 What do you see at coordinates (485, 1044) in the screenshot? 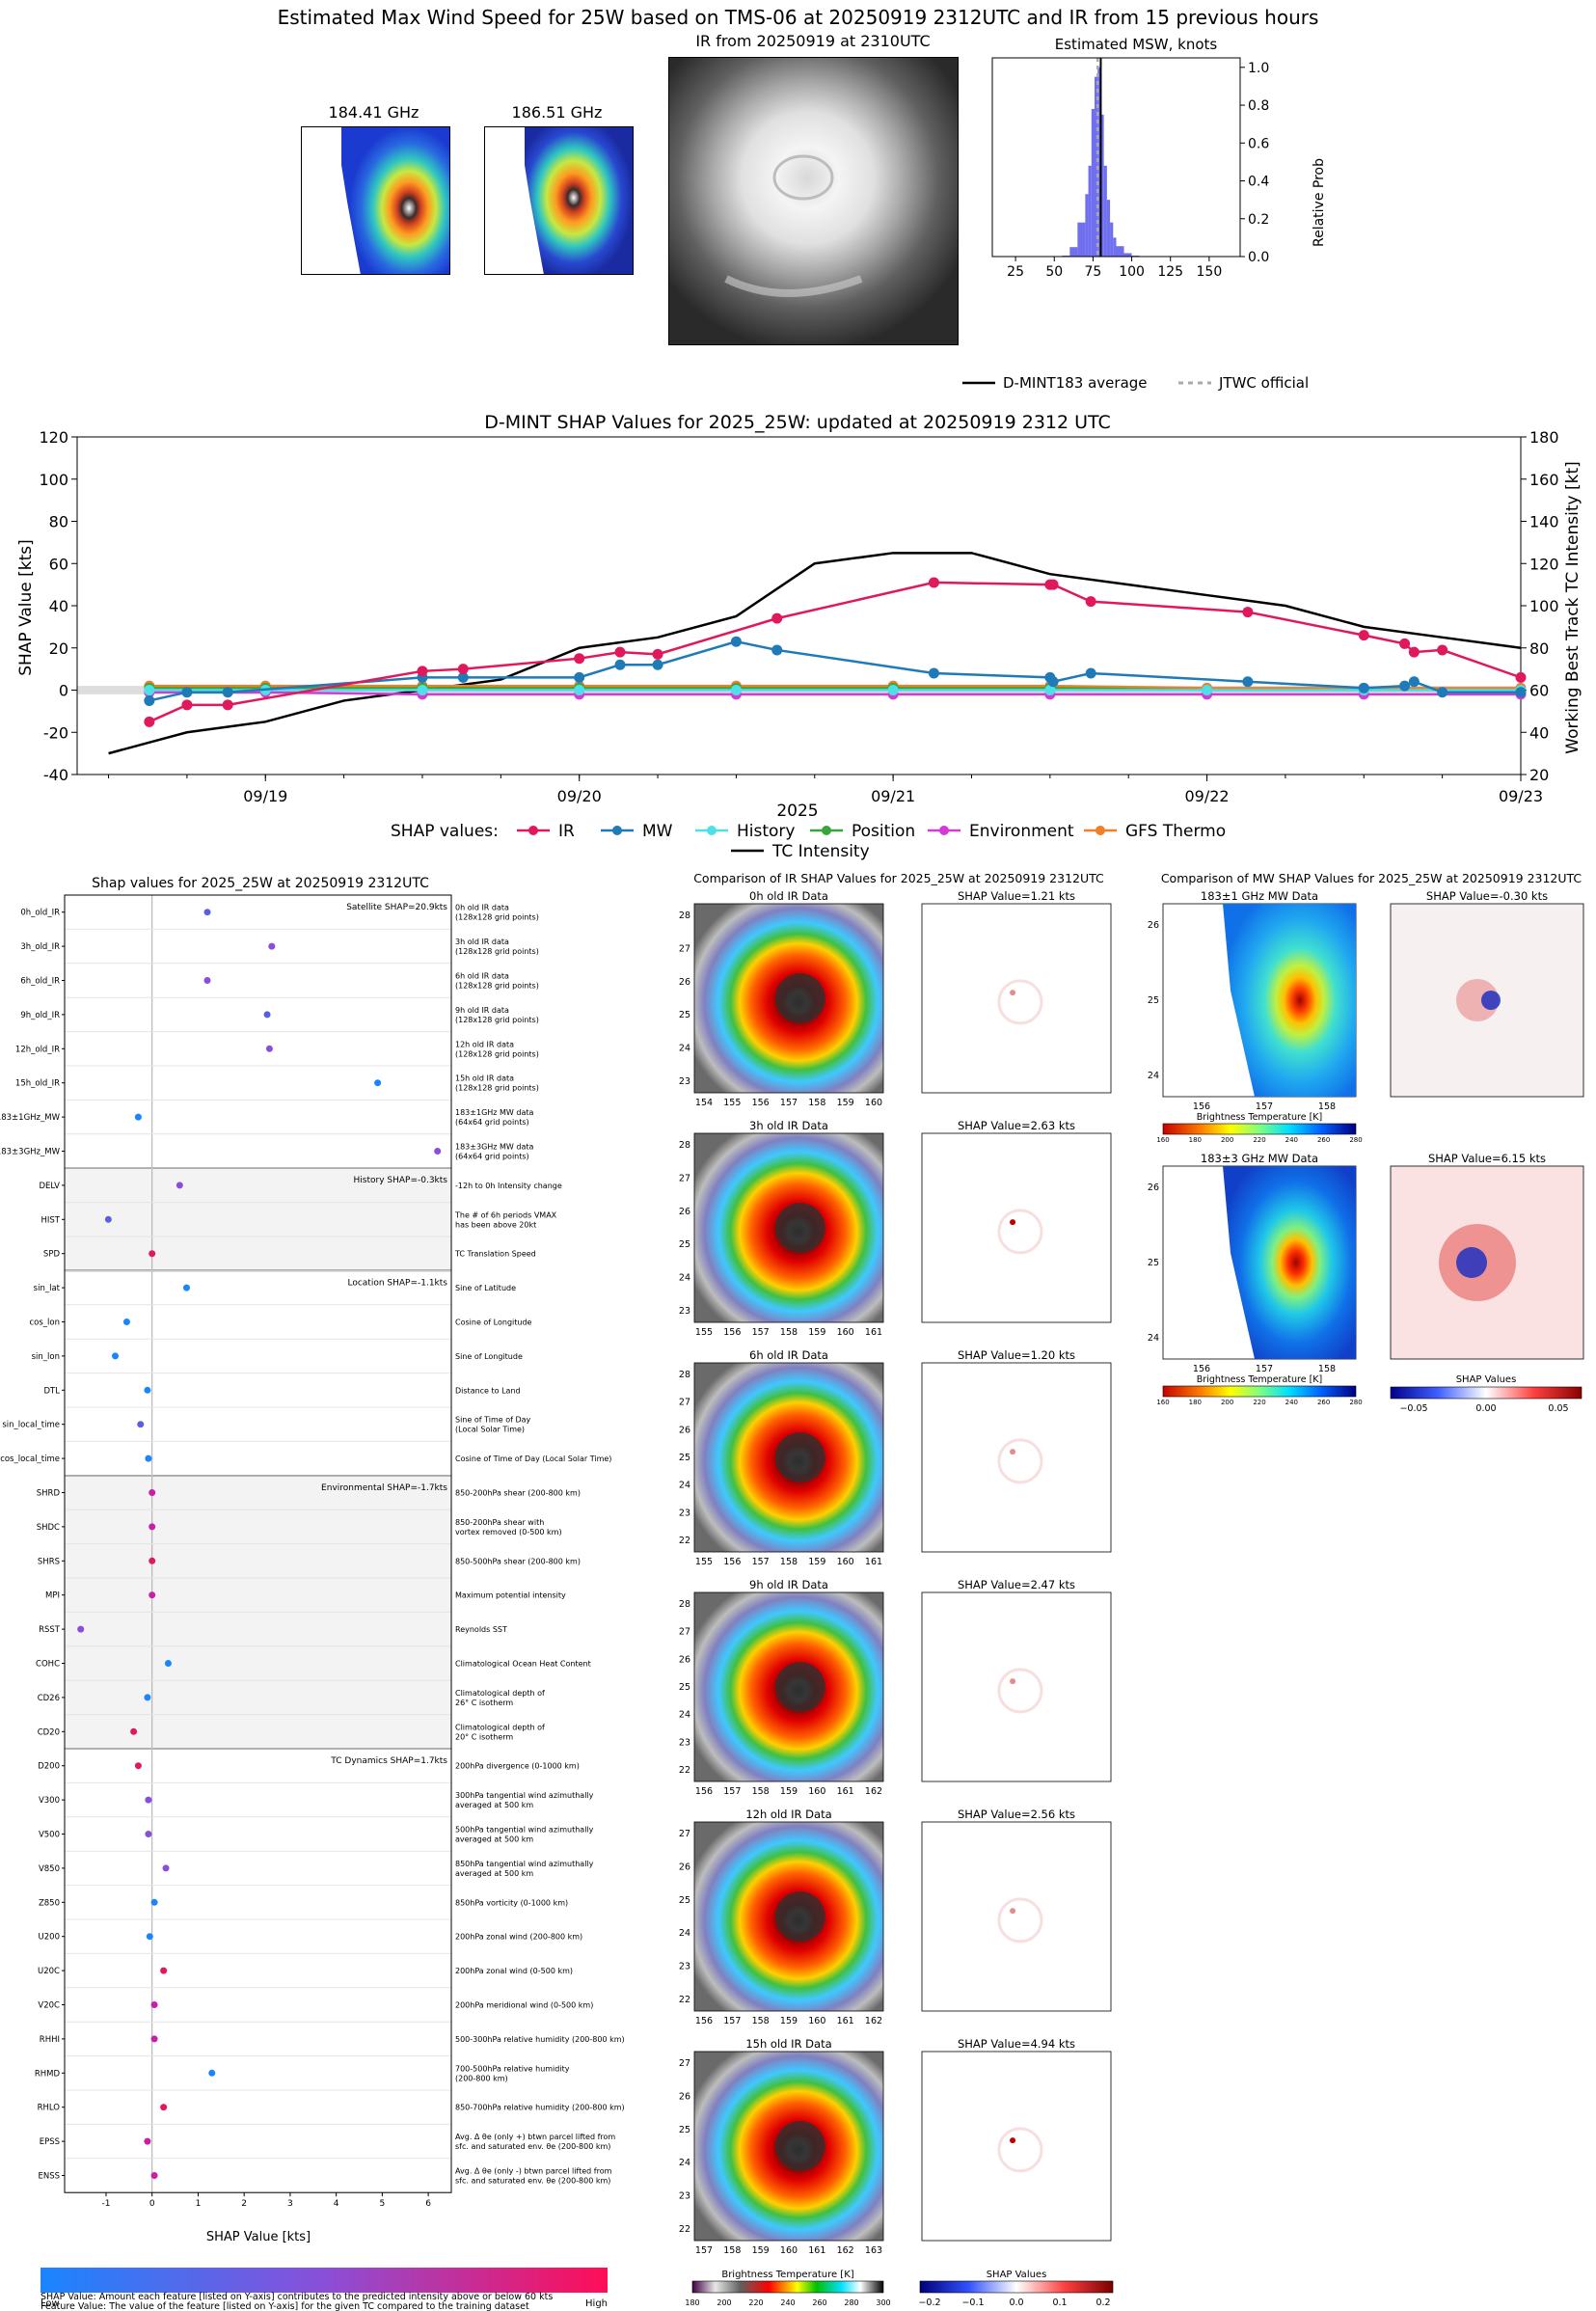
I see `feature-desc: 12h old IR data` at bounding box center [485, 1044].